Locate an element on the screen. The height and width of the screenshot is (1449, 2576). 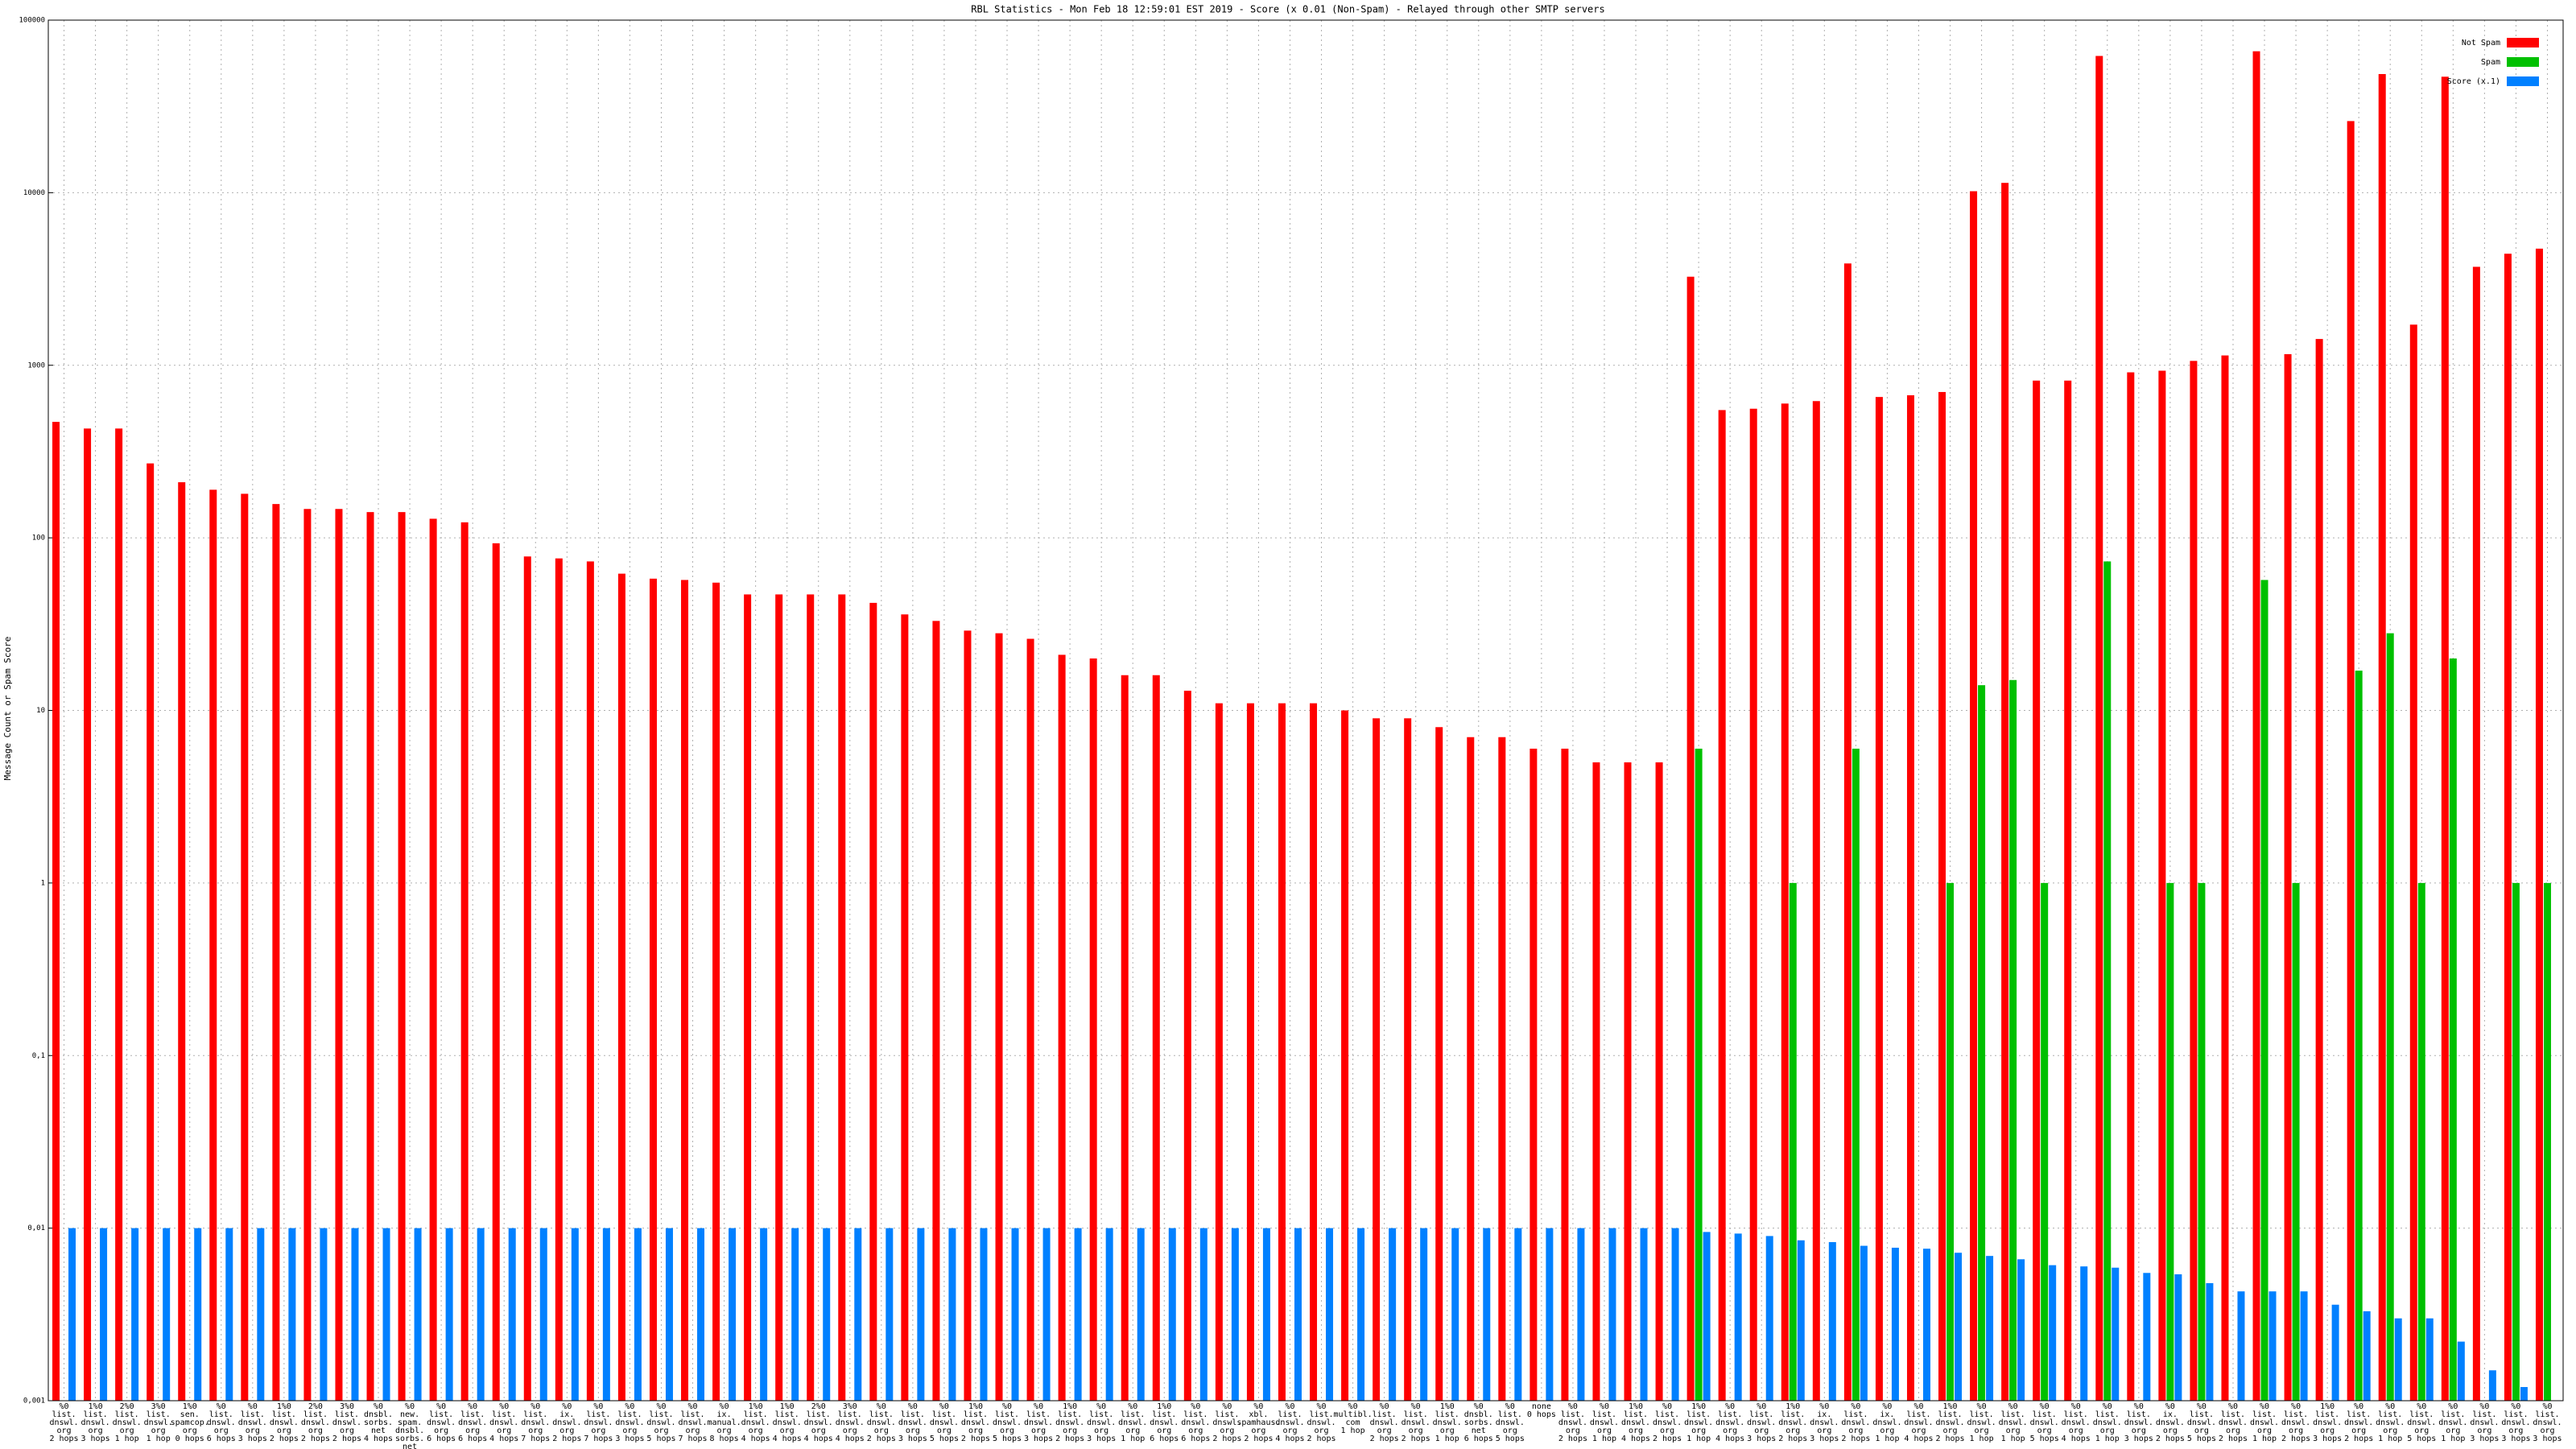
x-tick-label: 1%0 list. dnswl. org 2 hops is located at coordinates (1949, 1422).